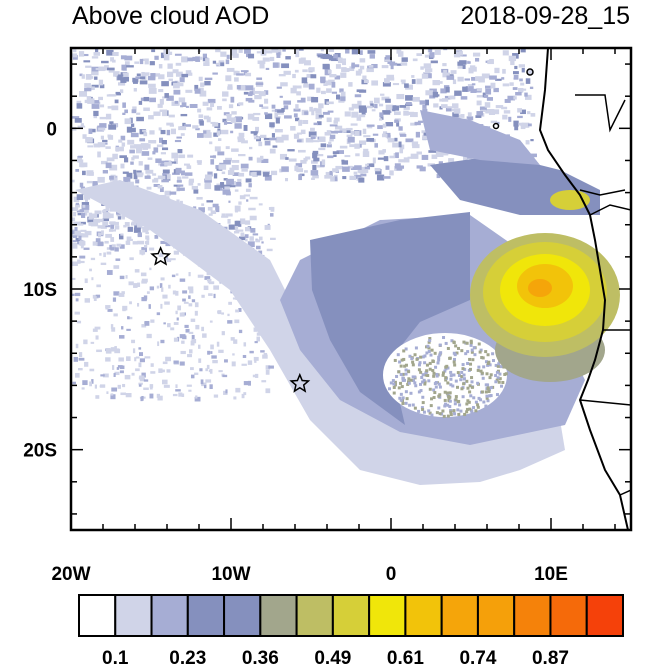  What do you see at coordinates (51, 129) in the screenshot?
I see `y-tick-label: 0` at bounding box center [51, 129].